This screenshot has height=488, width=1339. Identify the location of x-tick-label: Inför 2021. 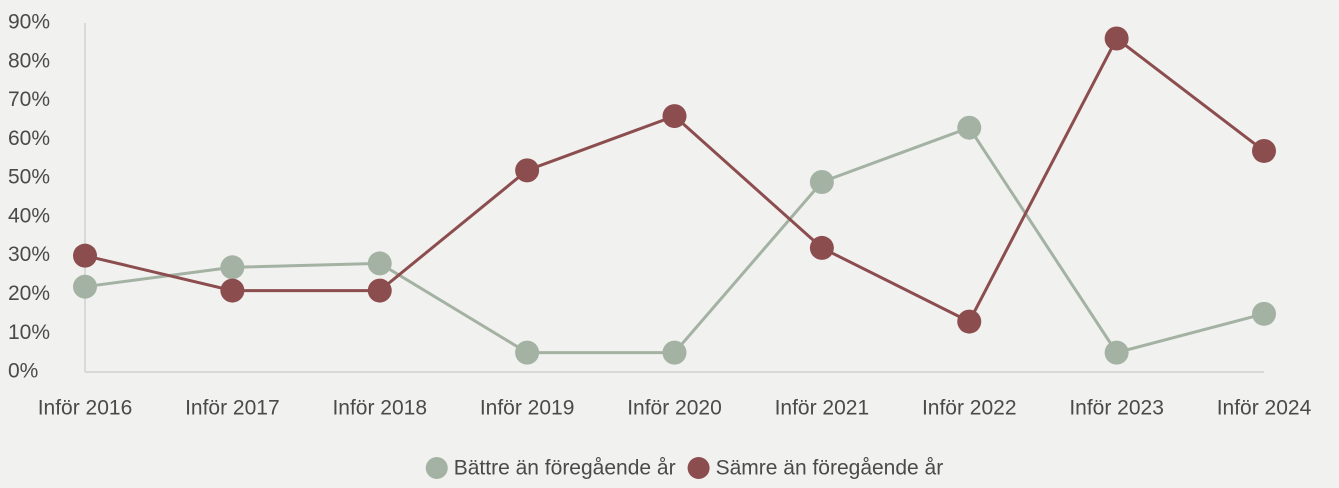
(822, 408).